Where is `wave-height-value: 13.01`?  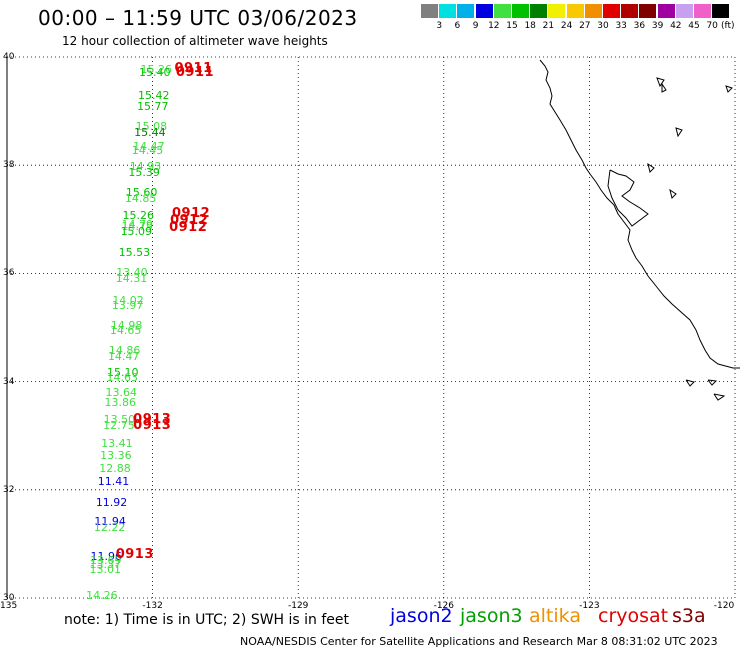 wave-height-value: 13.01 is located at coordinates (105, 570).